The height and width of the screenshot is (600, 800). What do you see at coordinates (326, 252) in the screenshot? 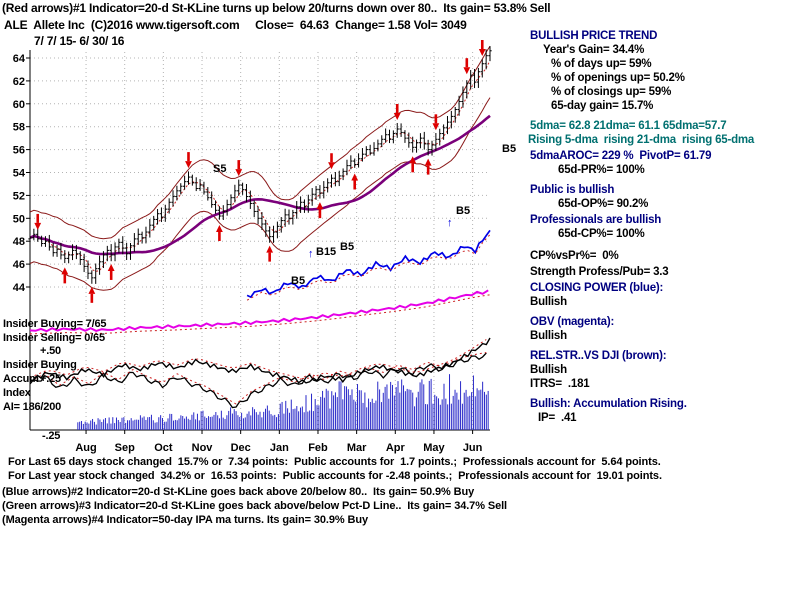
I see `svg-text: B15` at bounding box center [326, 252].